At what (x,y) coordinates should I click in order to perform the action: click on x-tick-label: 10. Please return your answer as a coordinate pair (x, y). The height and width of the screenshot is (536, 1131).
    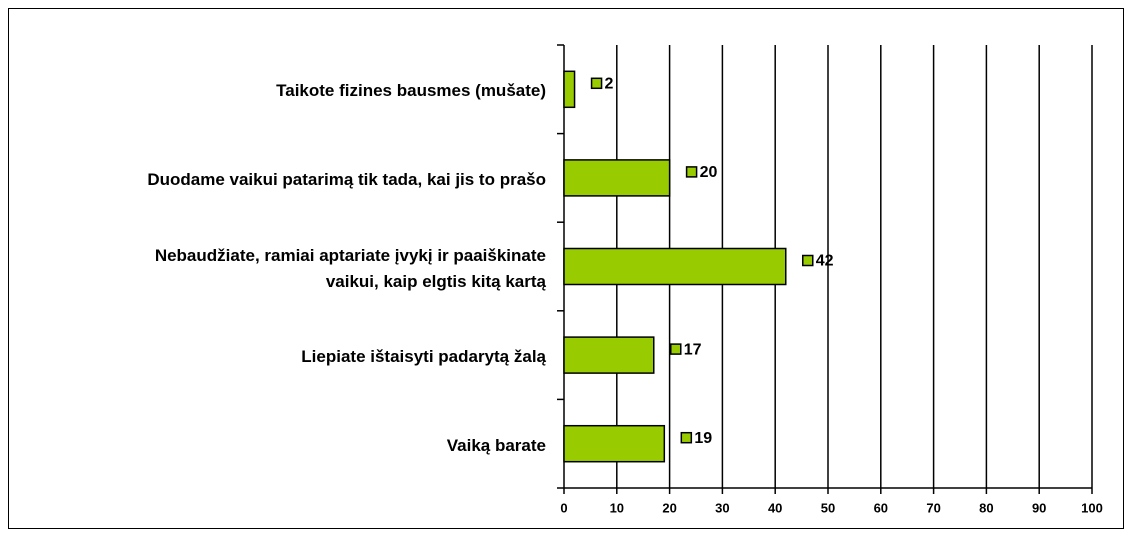
    Looking at the image, I should click on (617, 507).